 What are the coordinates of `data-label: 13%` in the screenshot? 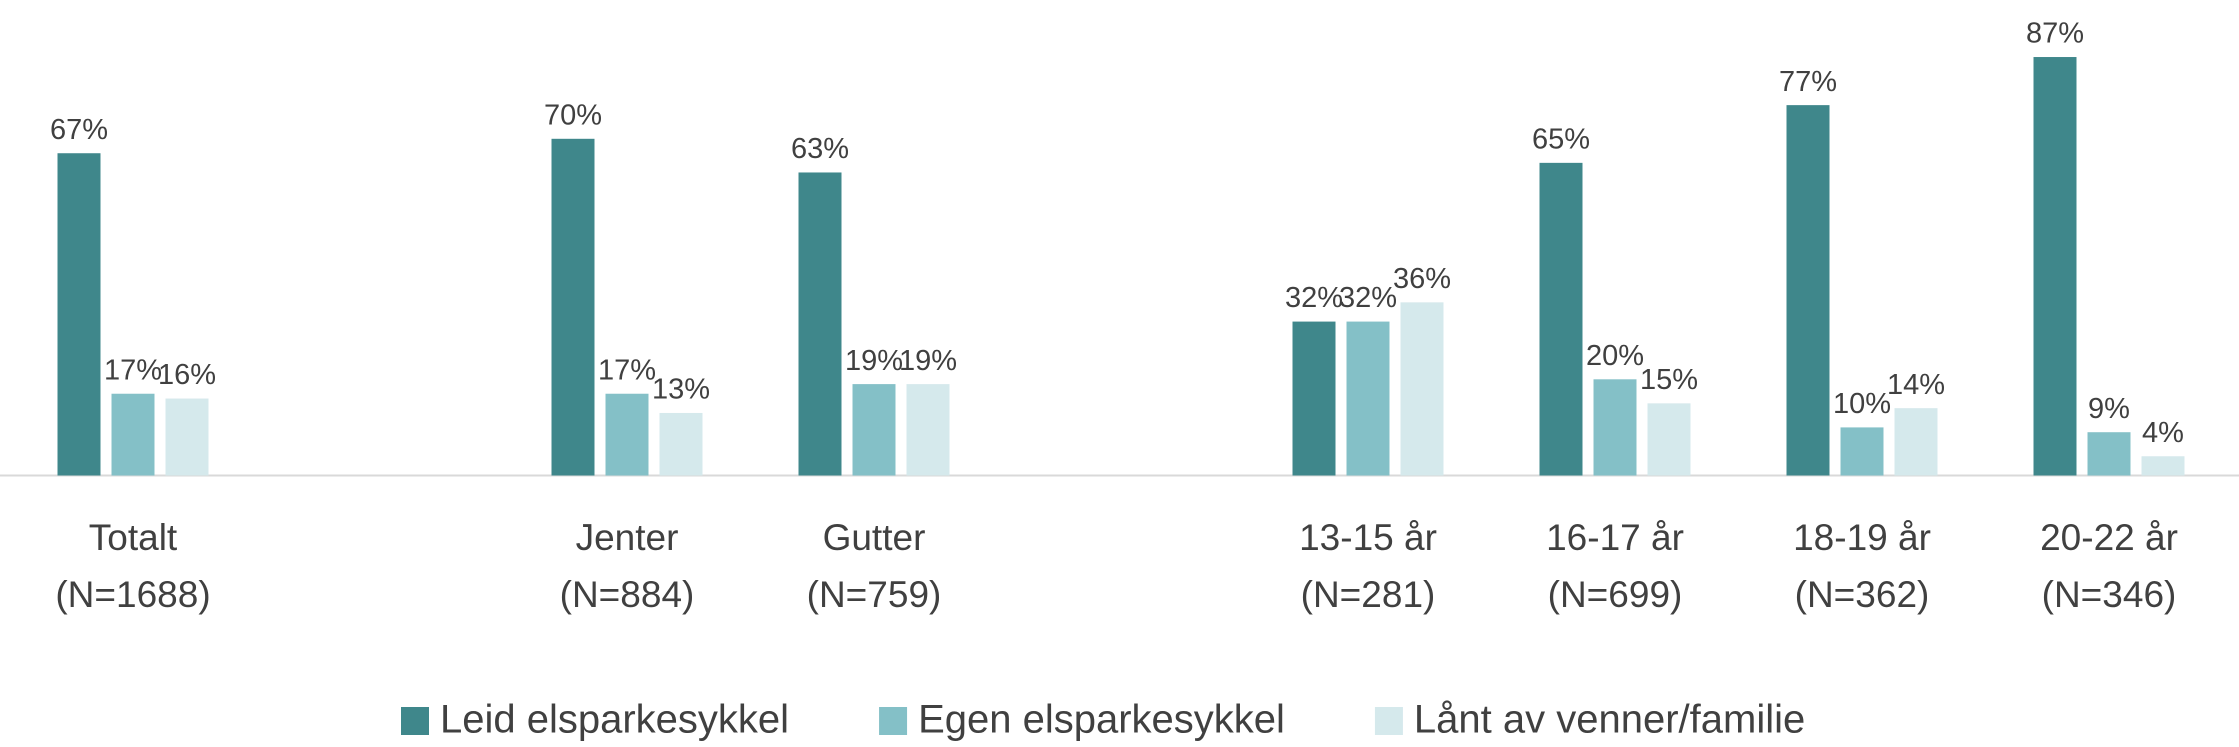 It's located at (681, 390).